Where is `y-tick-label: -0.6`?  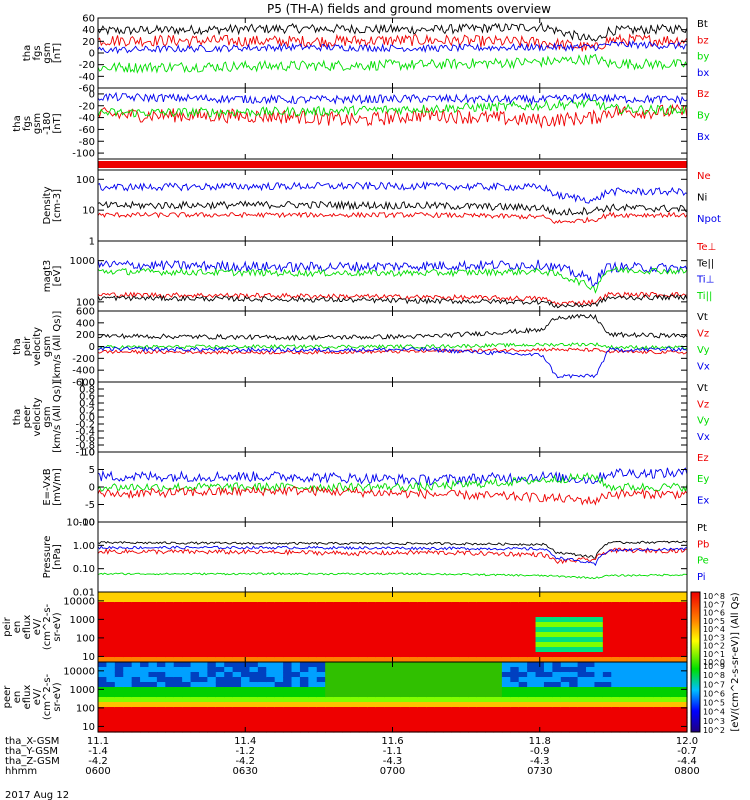 y-tick-label: -0.6 is located at coordinates (85, 439).